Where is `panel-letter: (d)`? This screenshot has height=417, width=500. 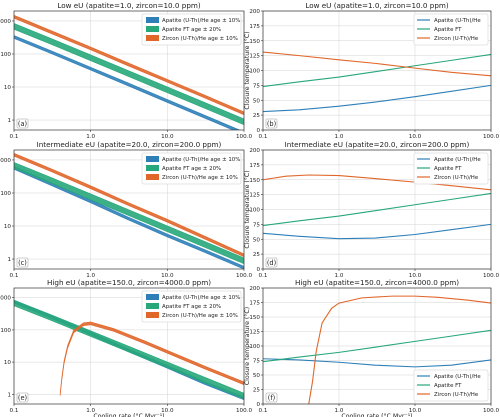 panel-letter: (d) is located at coordinates (271, 263).